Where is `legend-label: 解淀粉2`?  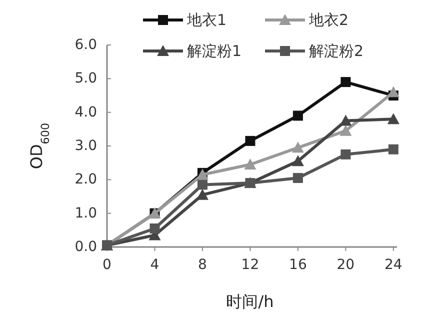
legend-label: 解淀粉2 is located at coordinates (336, 51).